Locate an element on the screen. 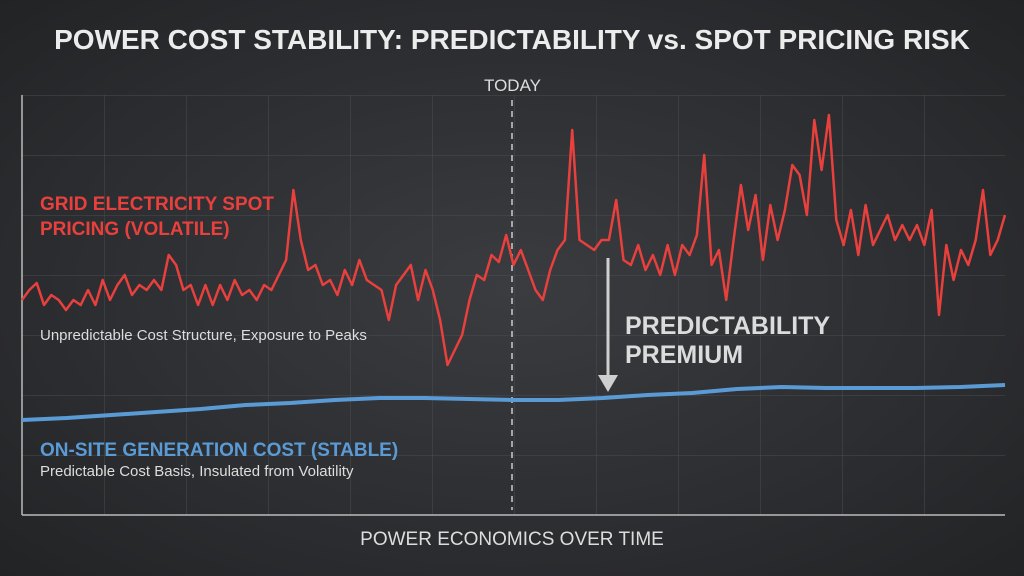 The height and width of the screenshot is (576, 1024). series-line is located at coordinates (513, 402).